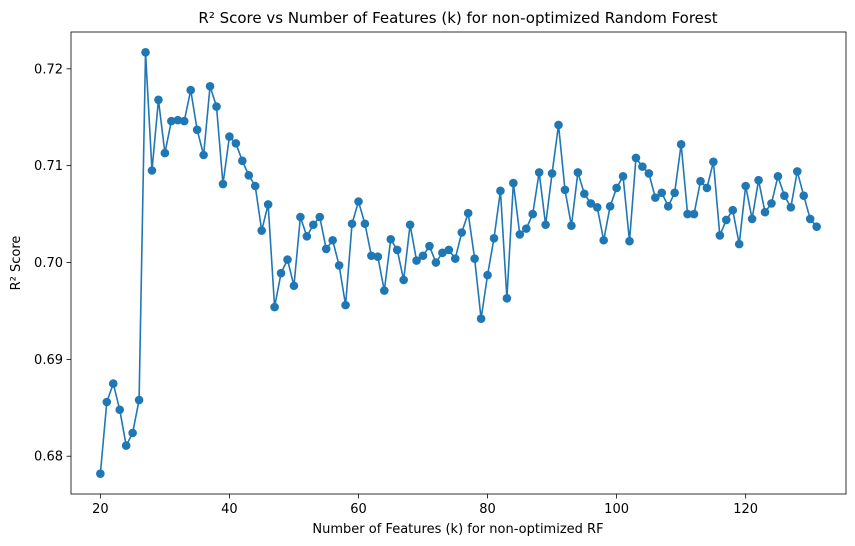  What do you see at coordinates (48, 166) in the screenshot?
I see `y-tick-label: 0.71` at bounding box center [48, 166].